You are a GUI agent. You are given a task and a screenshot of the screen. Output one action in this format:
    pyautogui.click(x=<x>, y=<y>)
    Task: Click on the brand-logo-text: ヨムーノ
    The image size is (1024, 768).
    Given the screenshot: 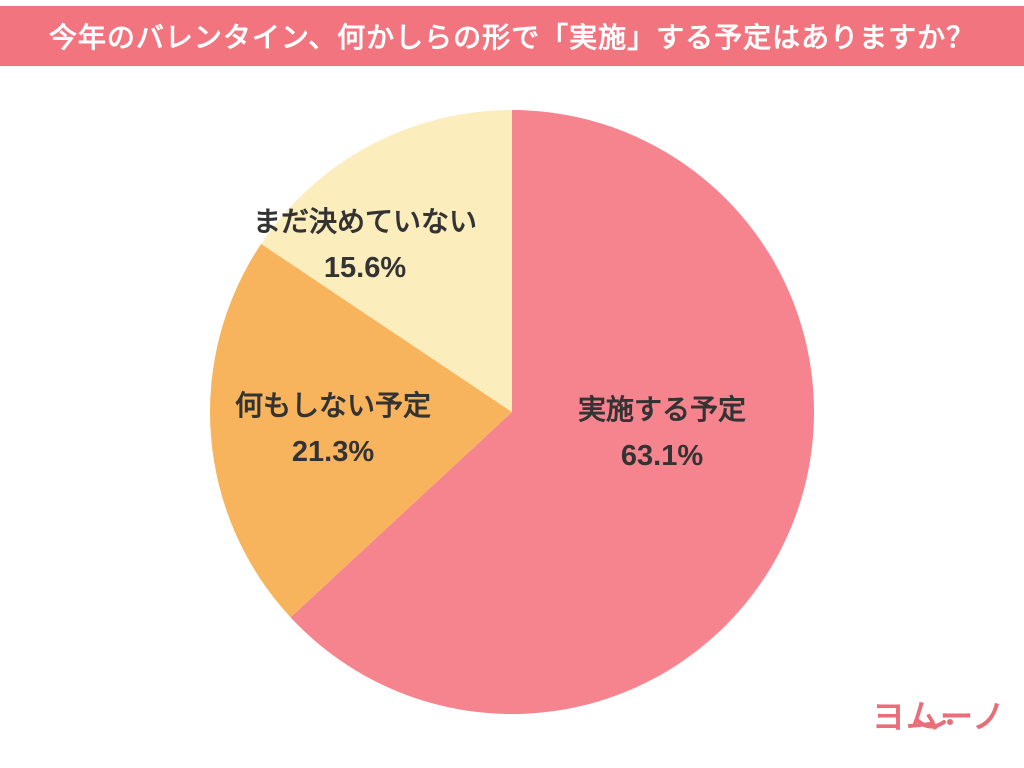 What is the action you would take?
    pyautogui.click(x=939, y=716)
    